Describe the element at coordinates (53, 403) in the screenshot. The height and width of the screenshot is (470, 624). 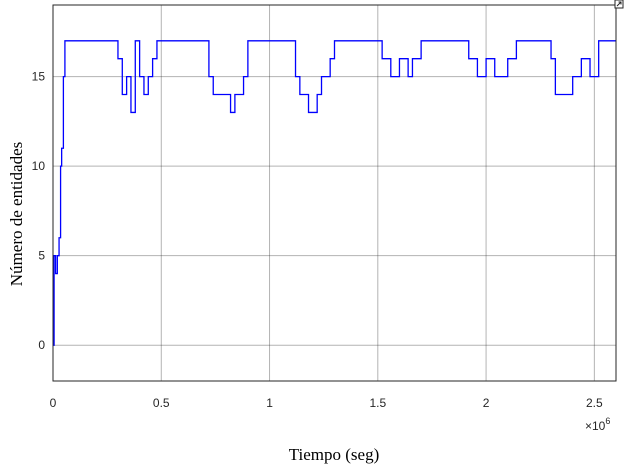
I see `x-tick-label: 0` at that location.